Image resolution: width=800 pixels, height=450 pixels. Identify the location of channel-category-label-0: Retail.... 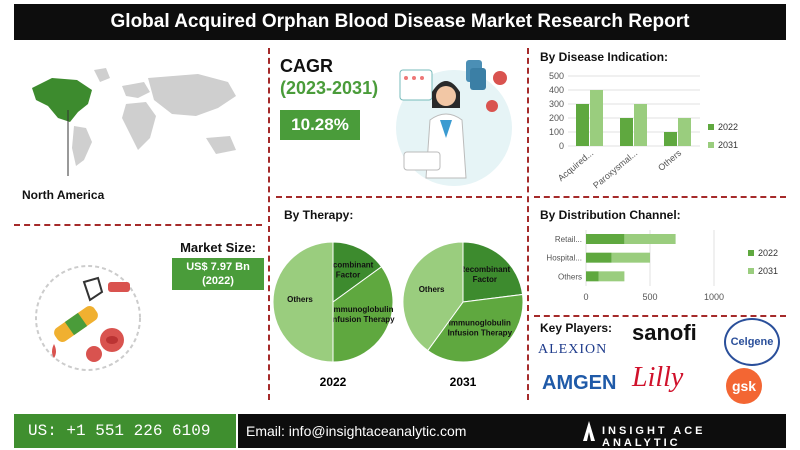
(568, 239).